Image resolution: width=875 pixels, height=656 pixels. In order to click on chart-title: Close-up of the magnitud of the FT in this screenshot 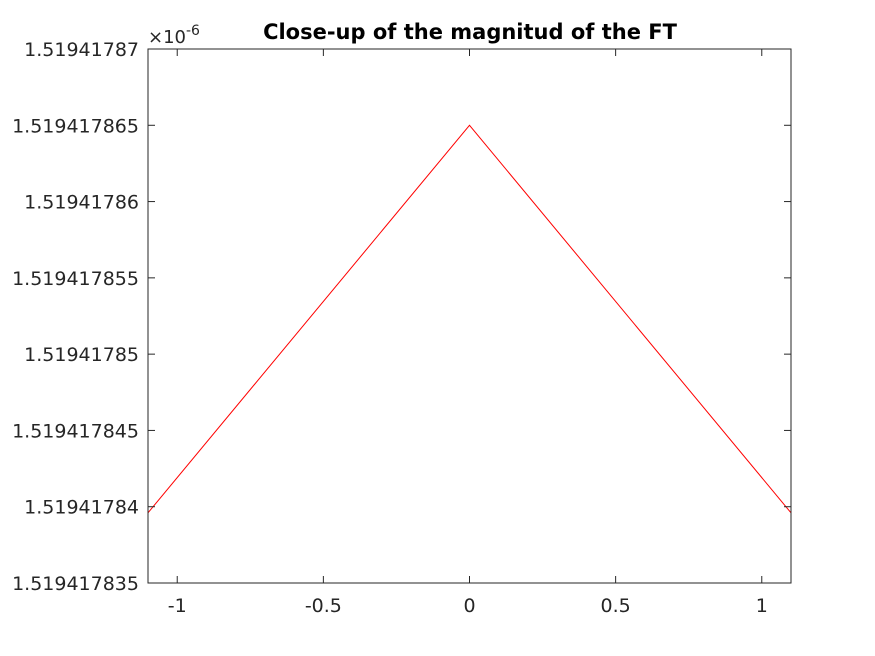, I will do `click(470, 32)`.